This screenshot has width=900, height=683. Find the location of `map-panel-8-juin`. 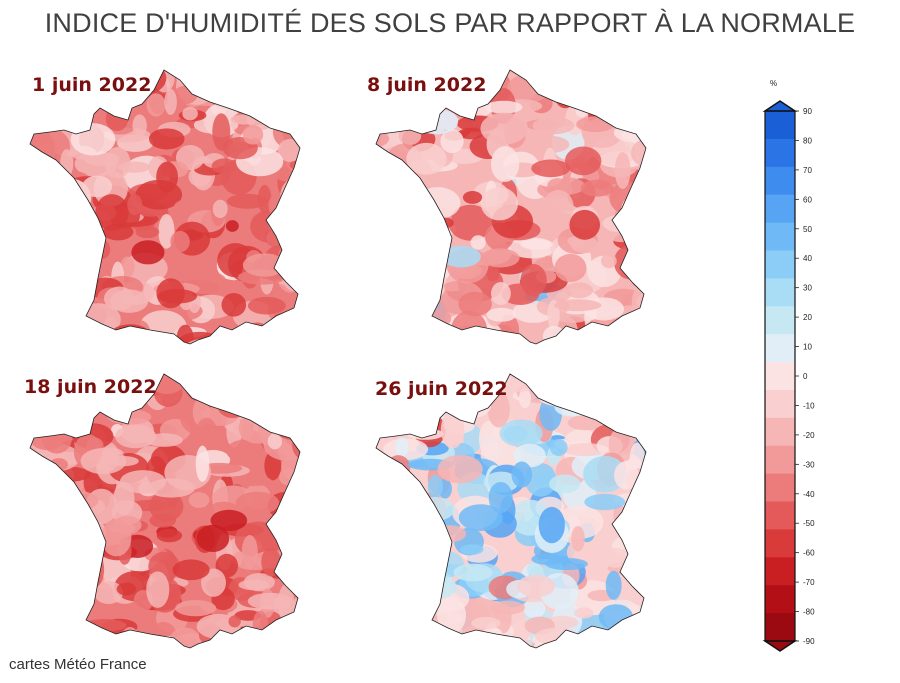

map-panel-8-juin is located at coordinates (510, 220).